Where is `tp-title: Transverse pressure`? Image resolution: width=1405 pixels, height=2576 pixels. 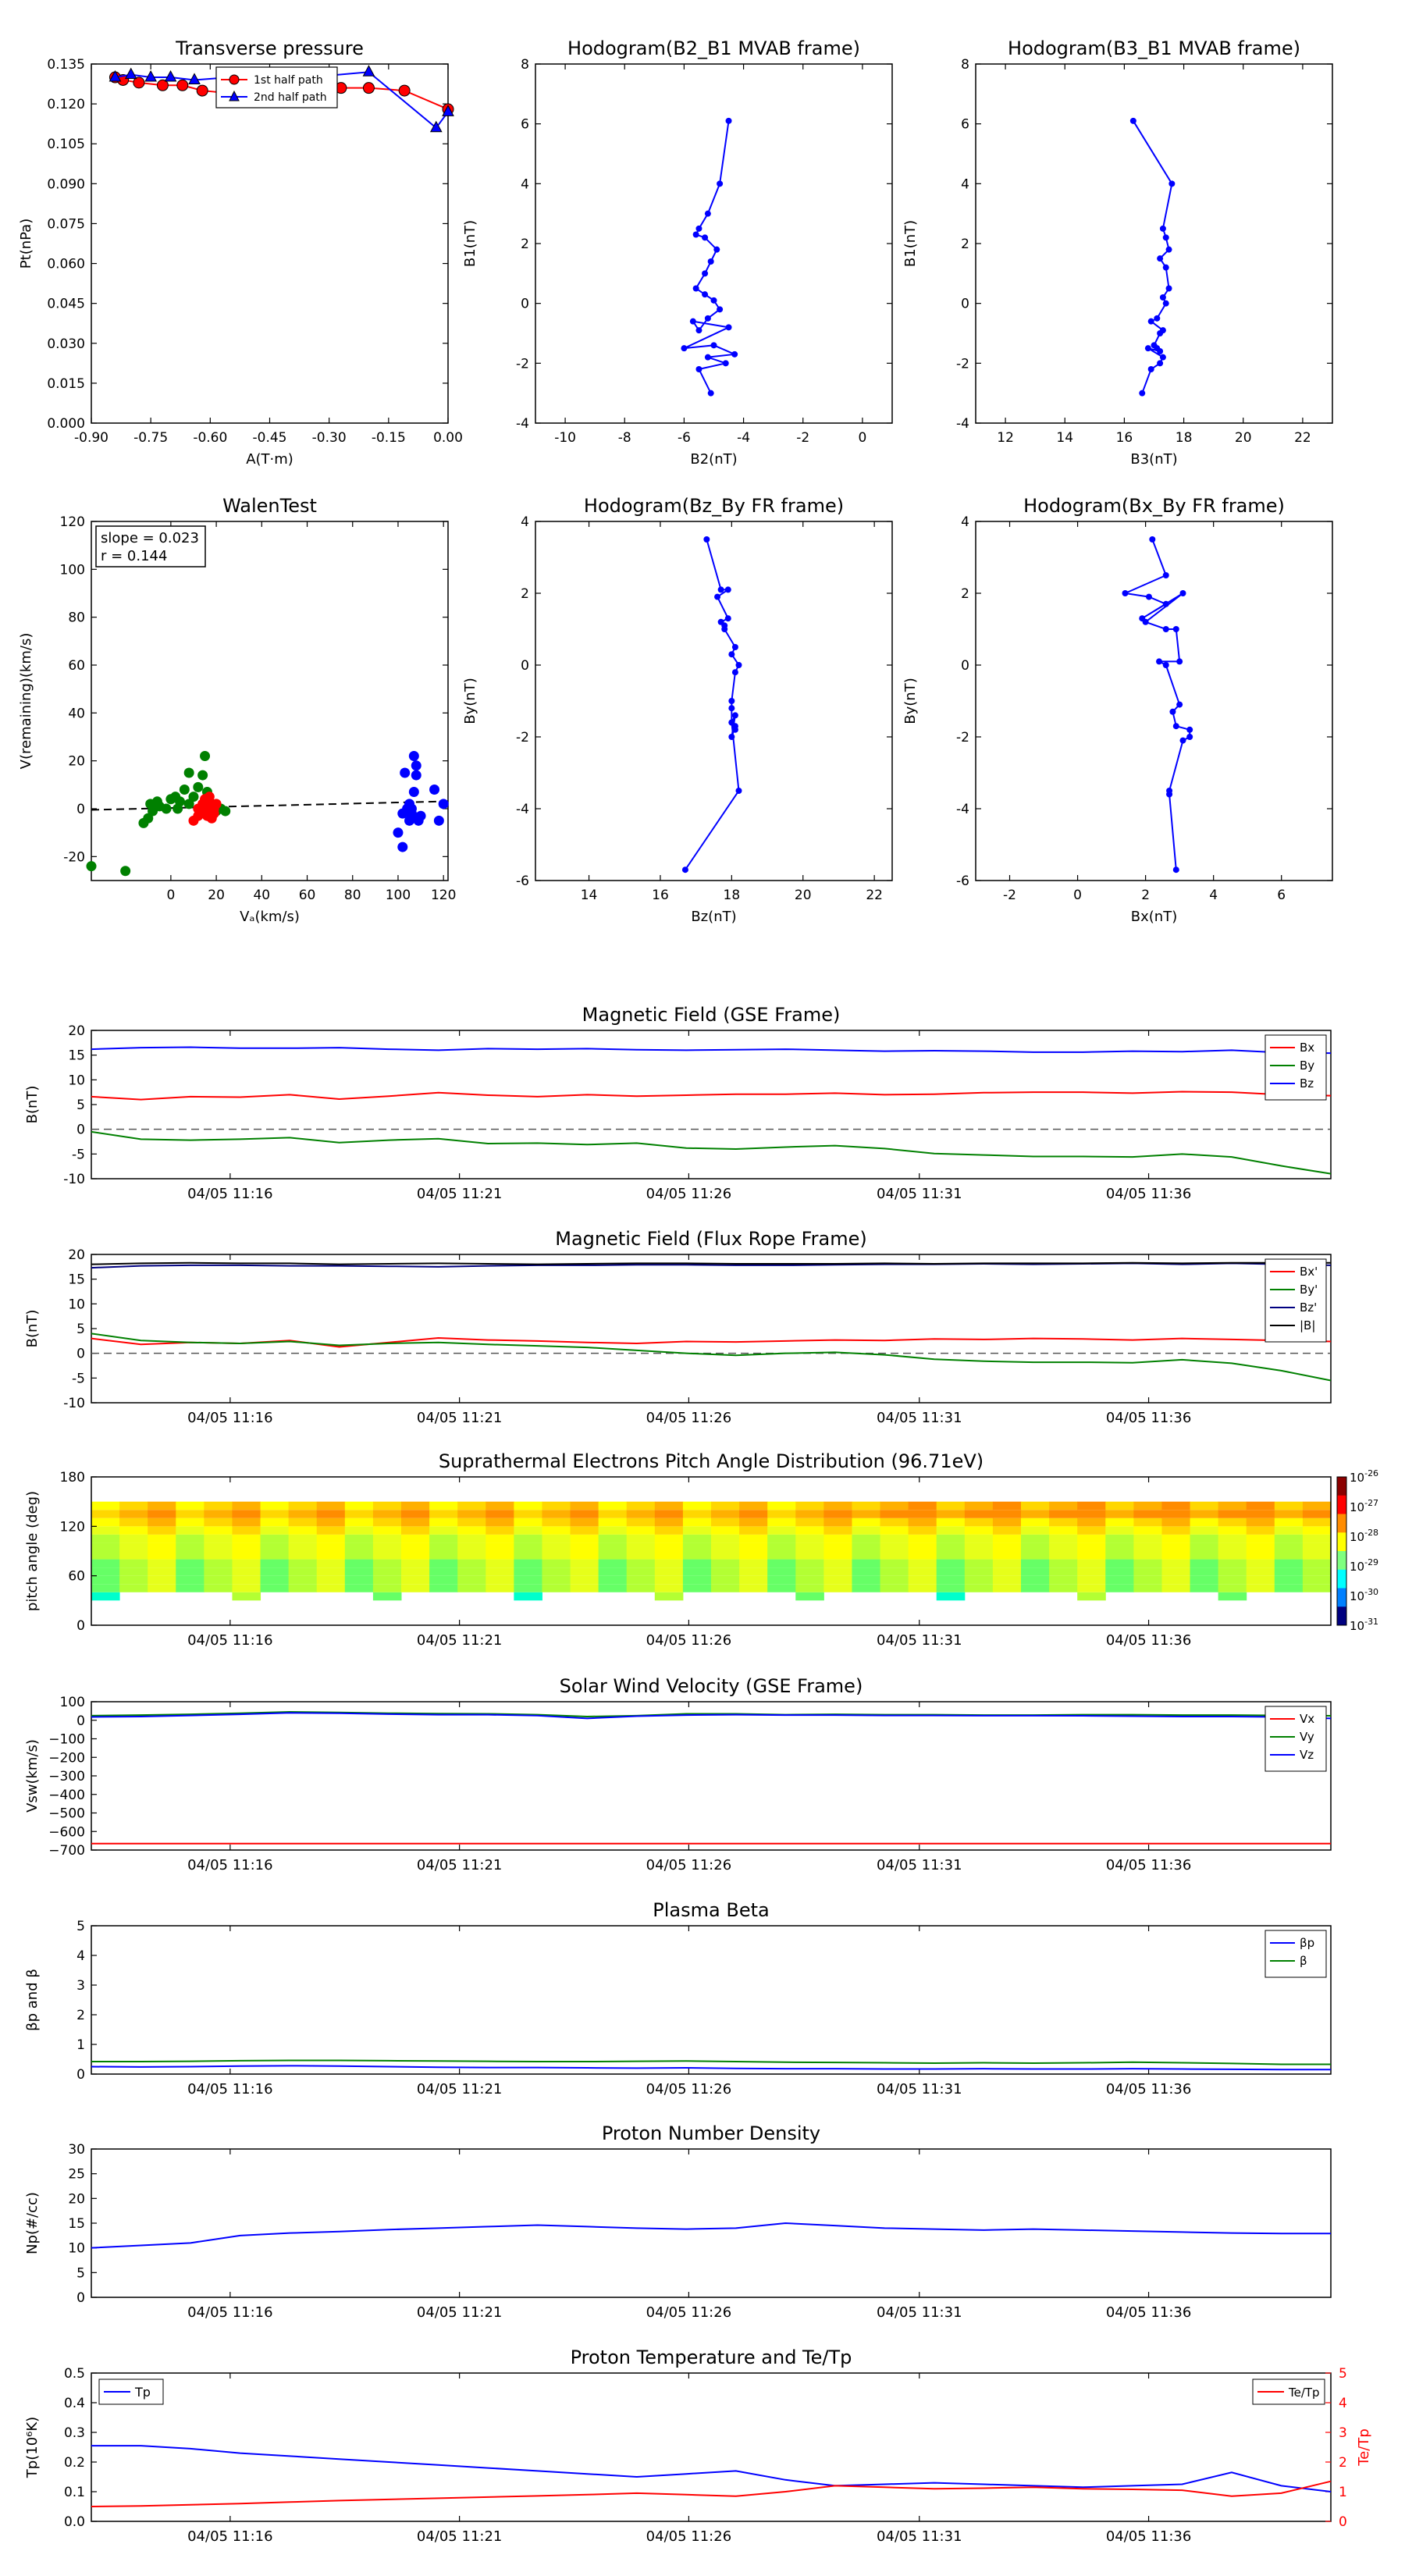
tp-title: Transverse pressure is located at coordinates (270, 48).